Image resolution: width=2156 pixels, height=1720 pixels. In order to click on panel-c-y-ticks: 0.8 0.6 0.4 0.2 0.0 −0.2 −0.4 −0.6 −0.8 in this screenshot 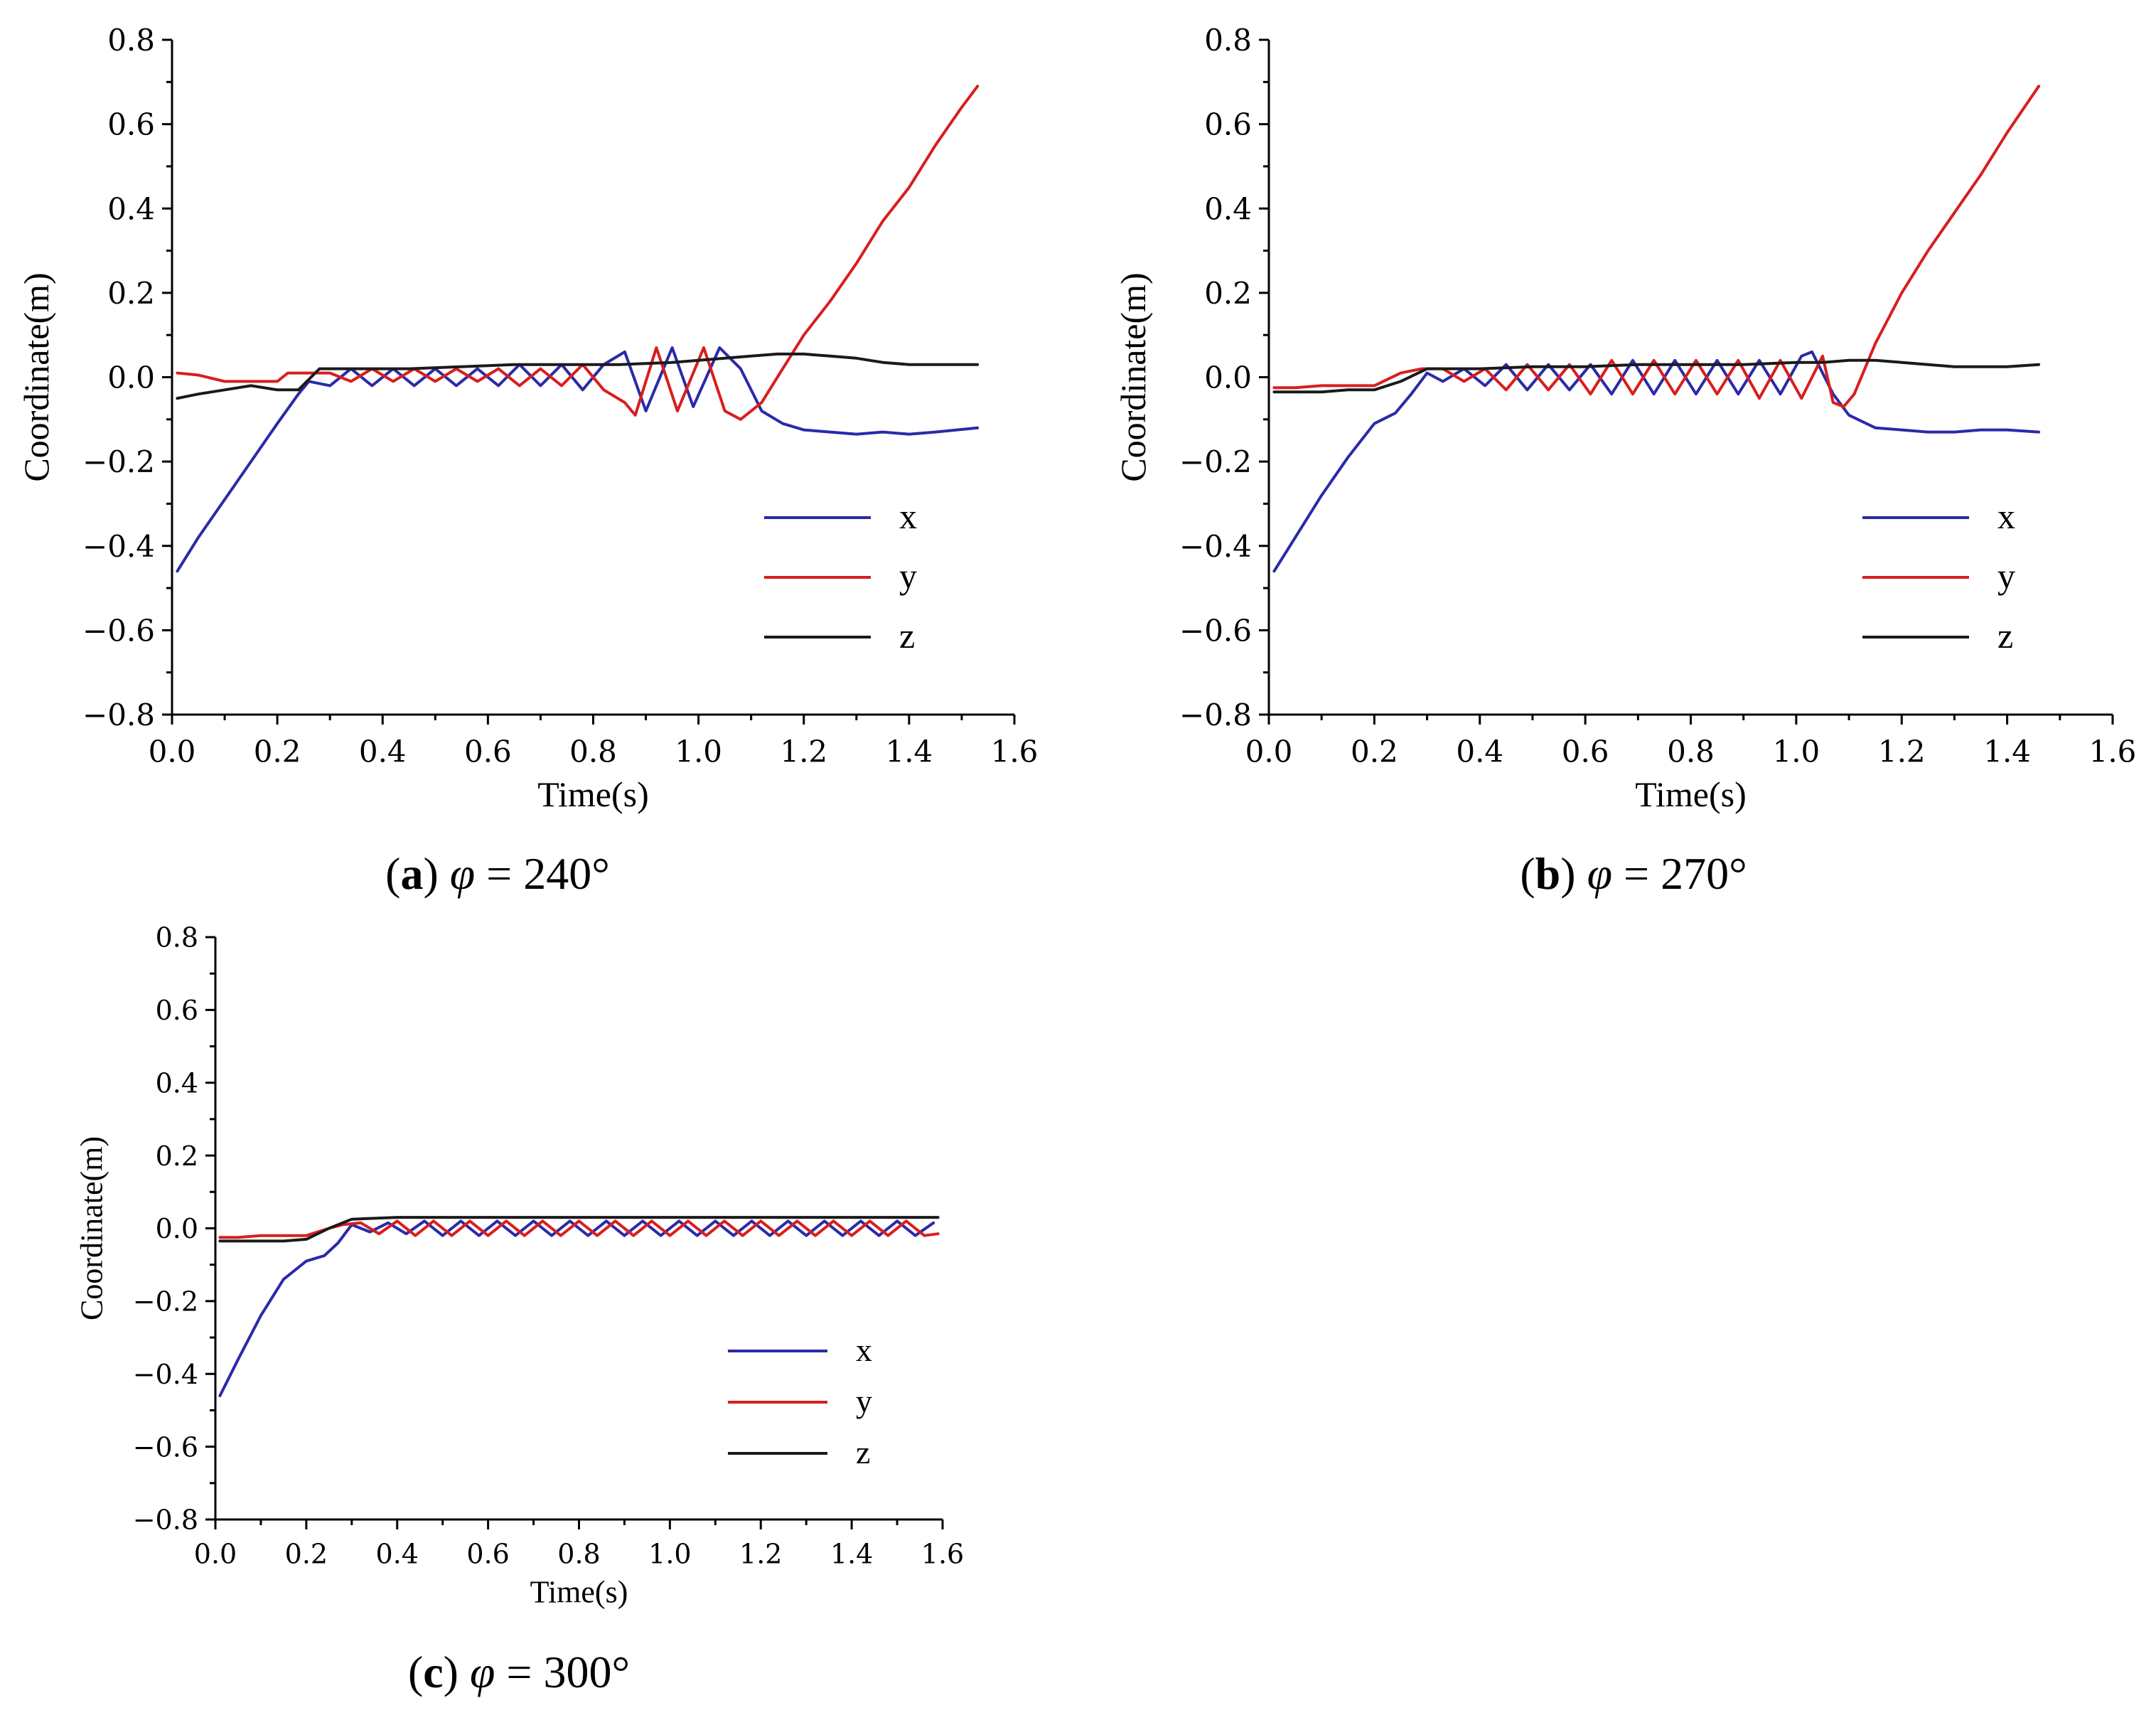, I will do `click(174, 1229)`.